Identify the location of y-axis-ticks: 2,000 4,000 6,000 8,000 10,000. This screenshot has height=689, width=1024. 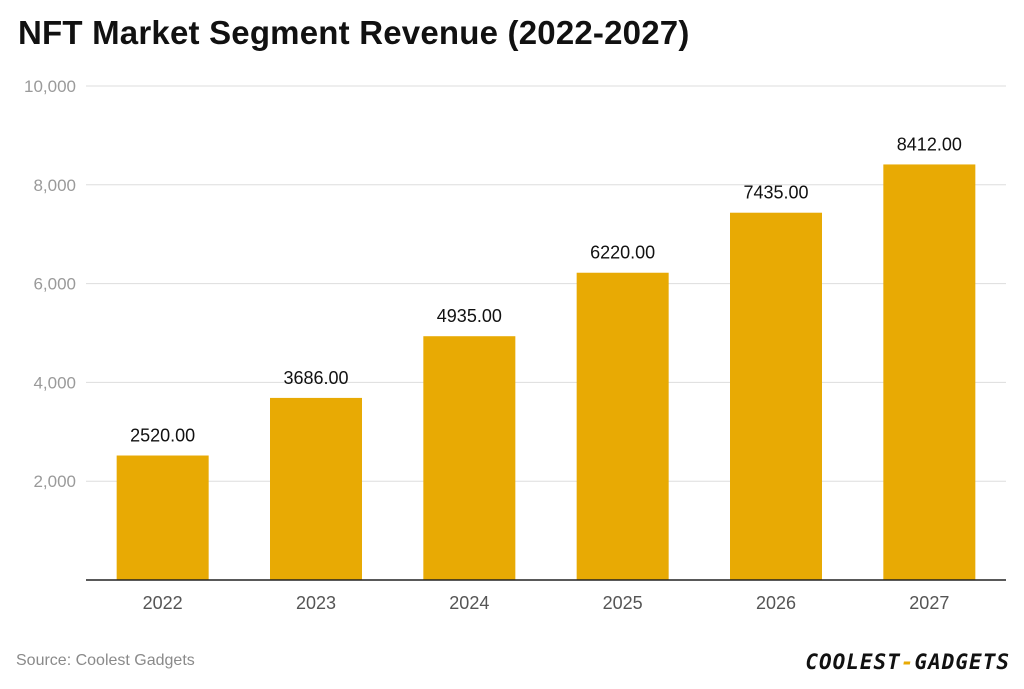
(50, 284).